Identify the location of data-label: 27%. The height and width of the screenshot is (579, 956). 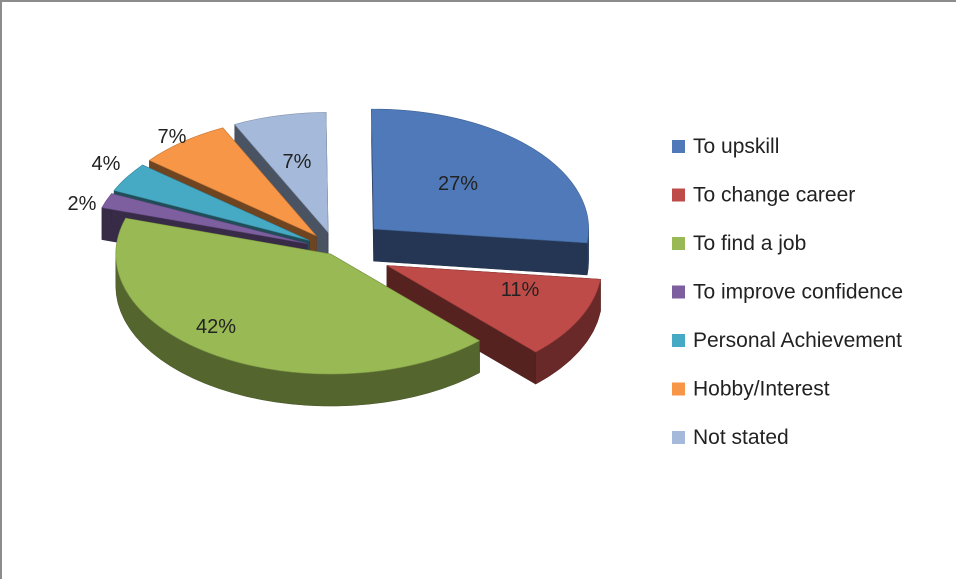
(458, 184).